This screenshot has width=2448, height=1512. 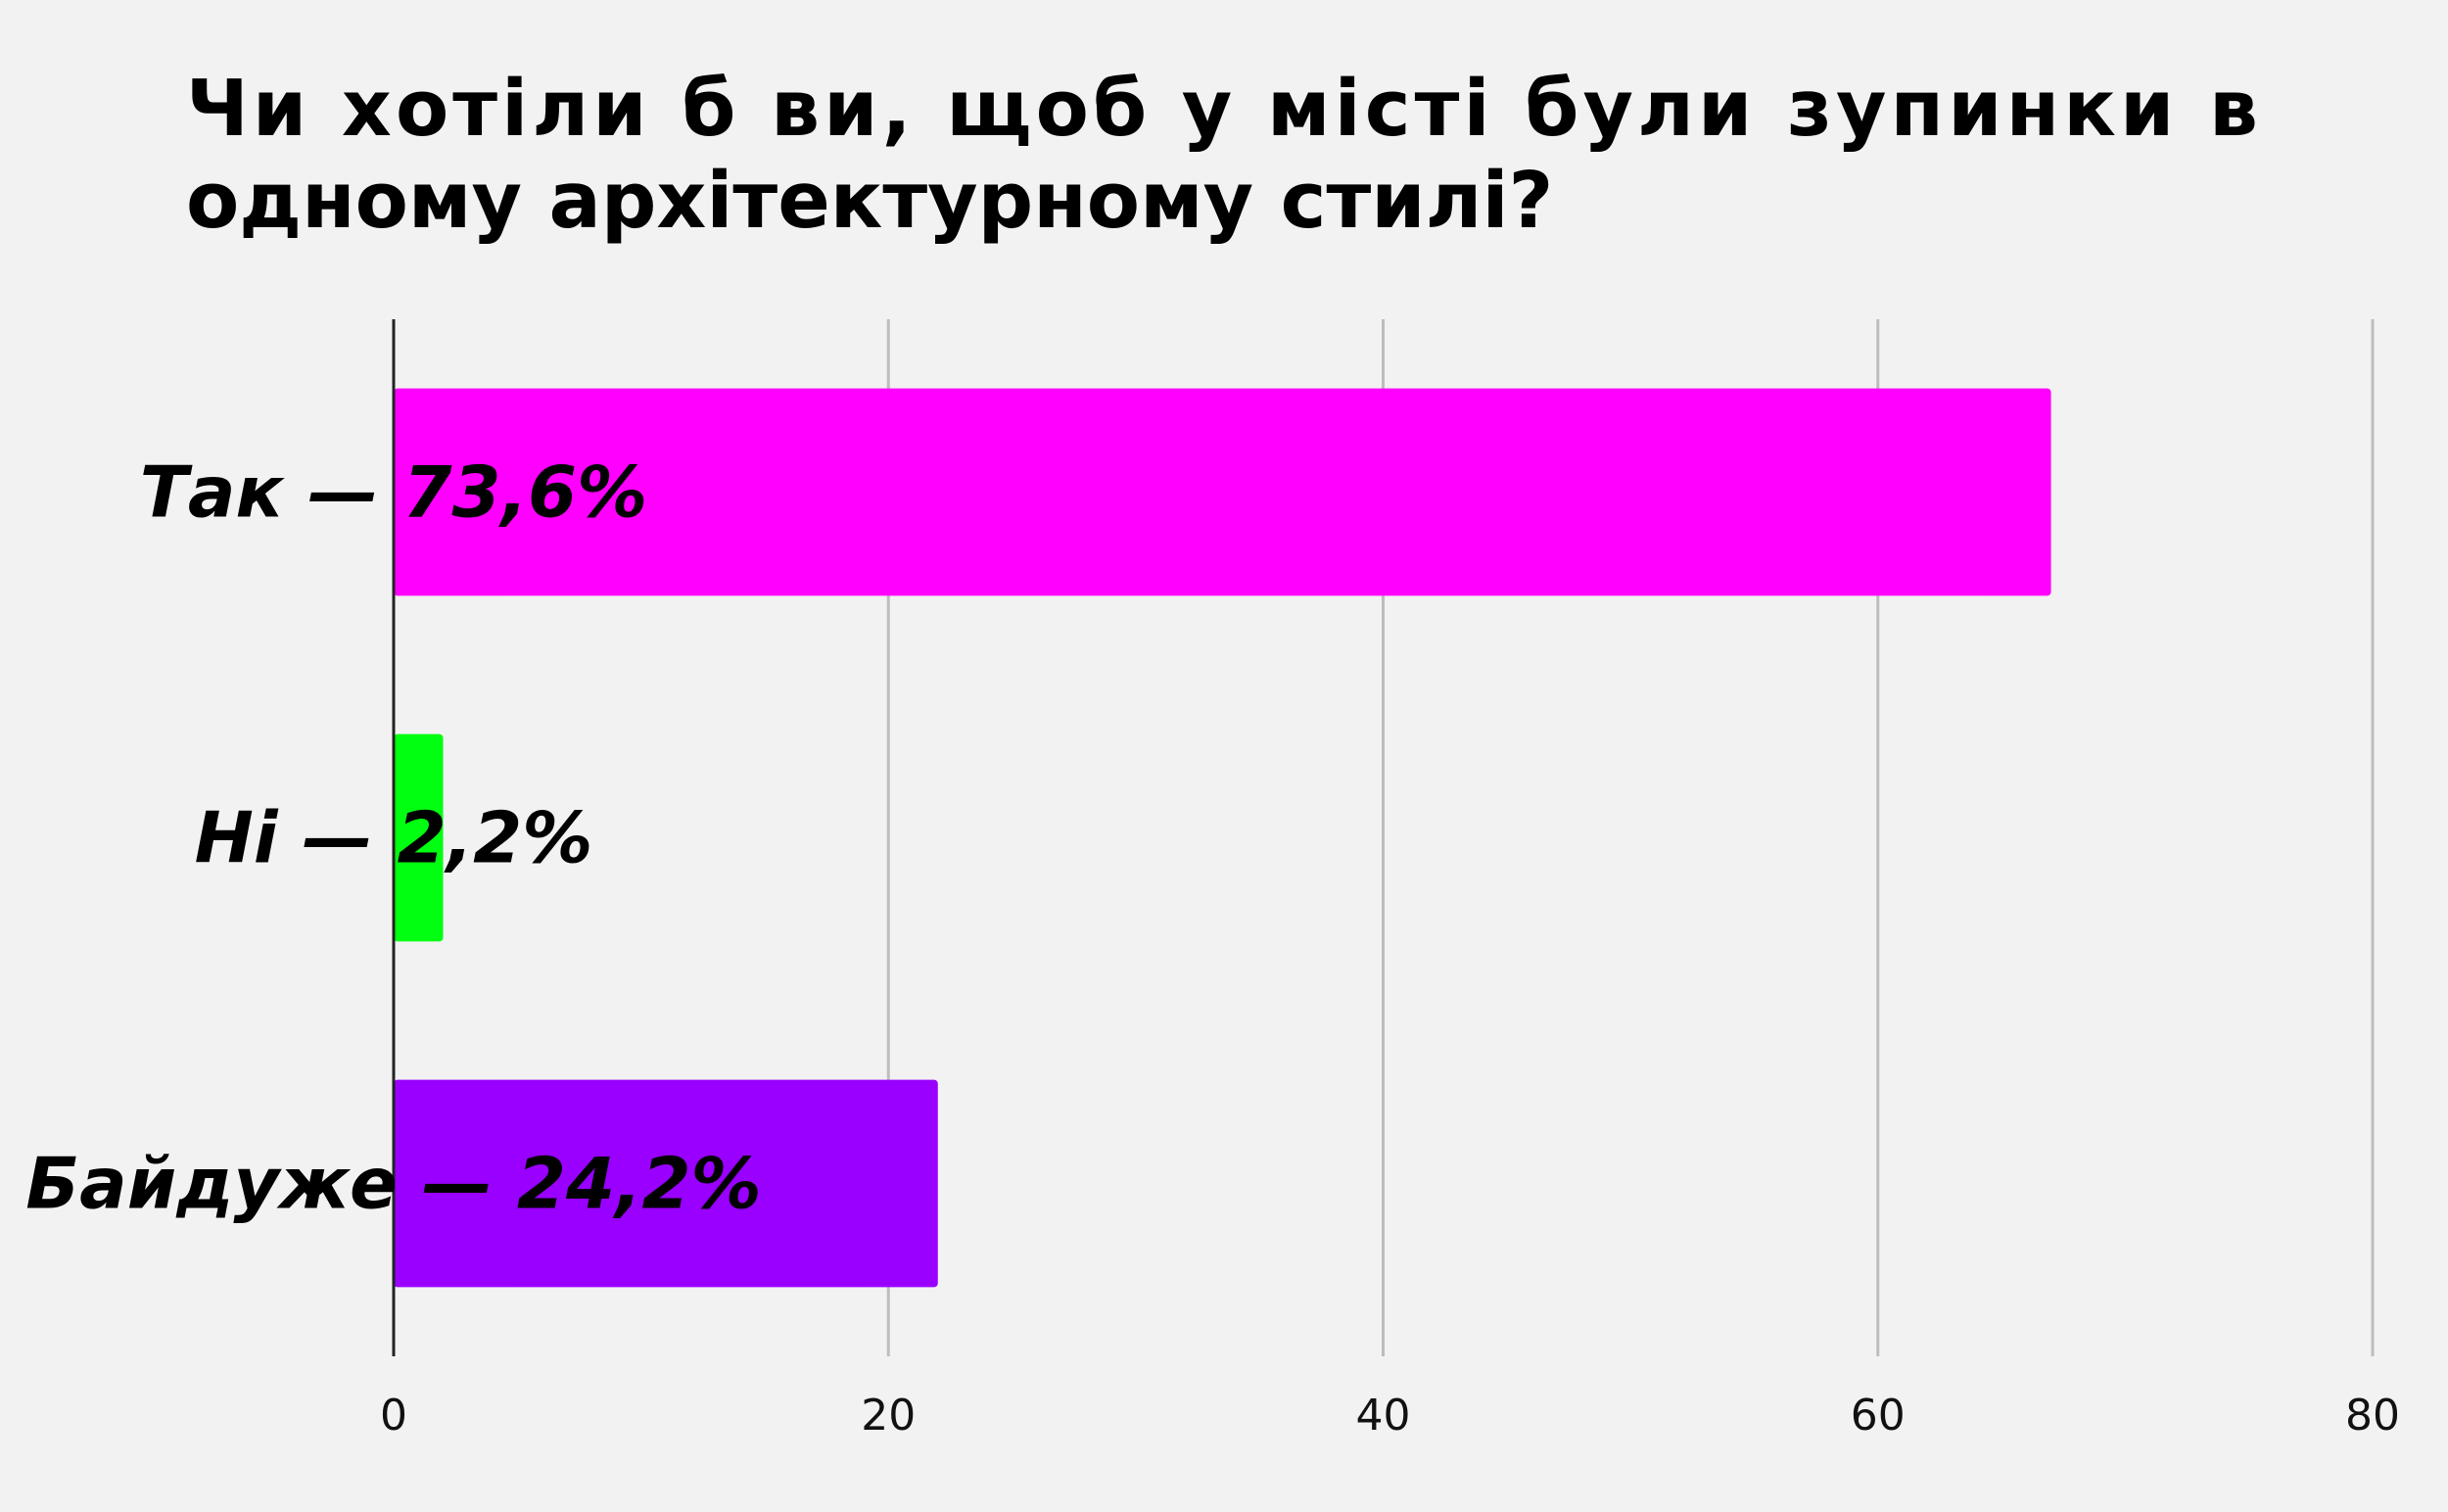 What do you see at coordinates (393, 1416) in the screenshot?
I see `x-tick-label: 0` at bounding box center [393, 1416].